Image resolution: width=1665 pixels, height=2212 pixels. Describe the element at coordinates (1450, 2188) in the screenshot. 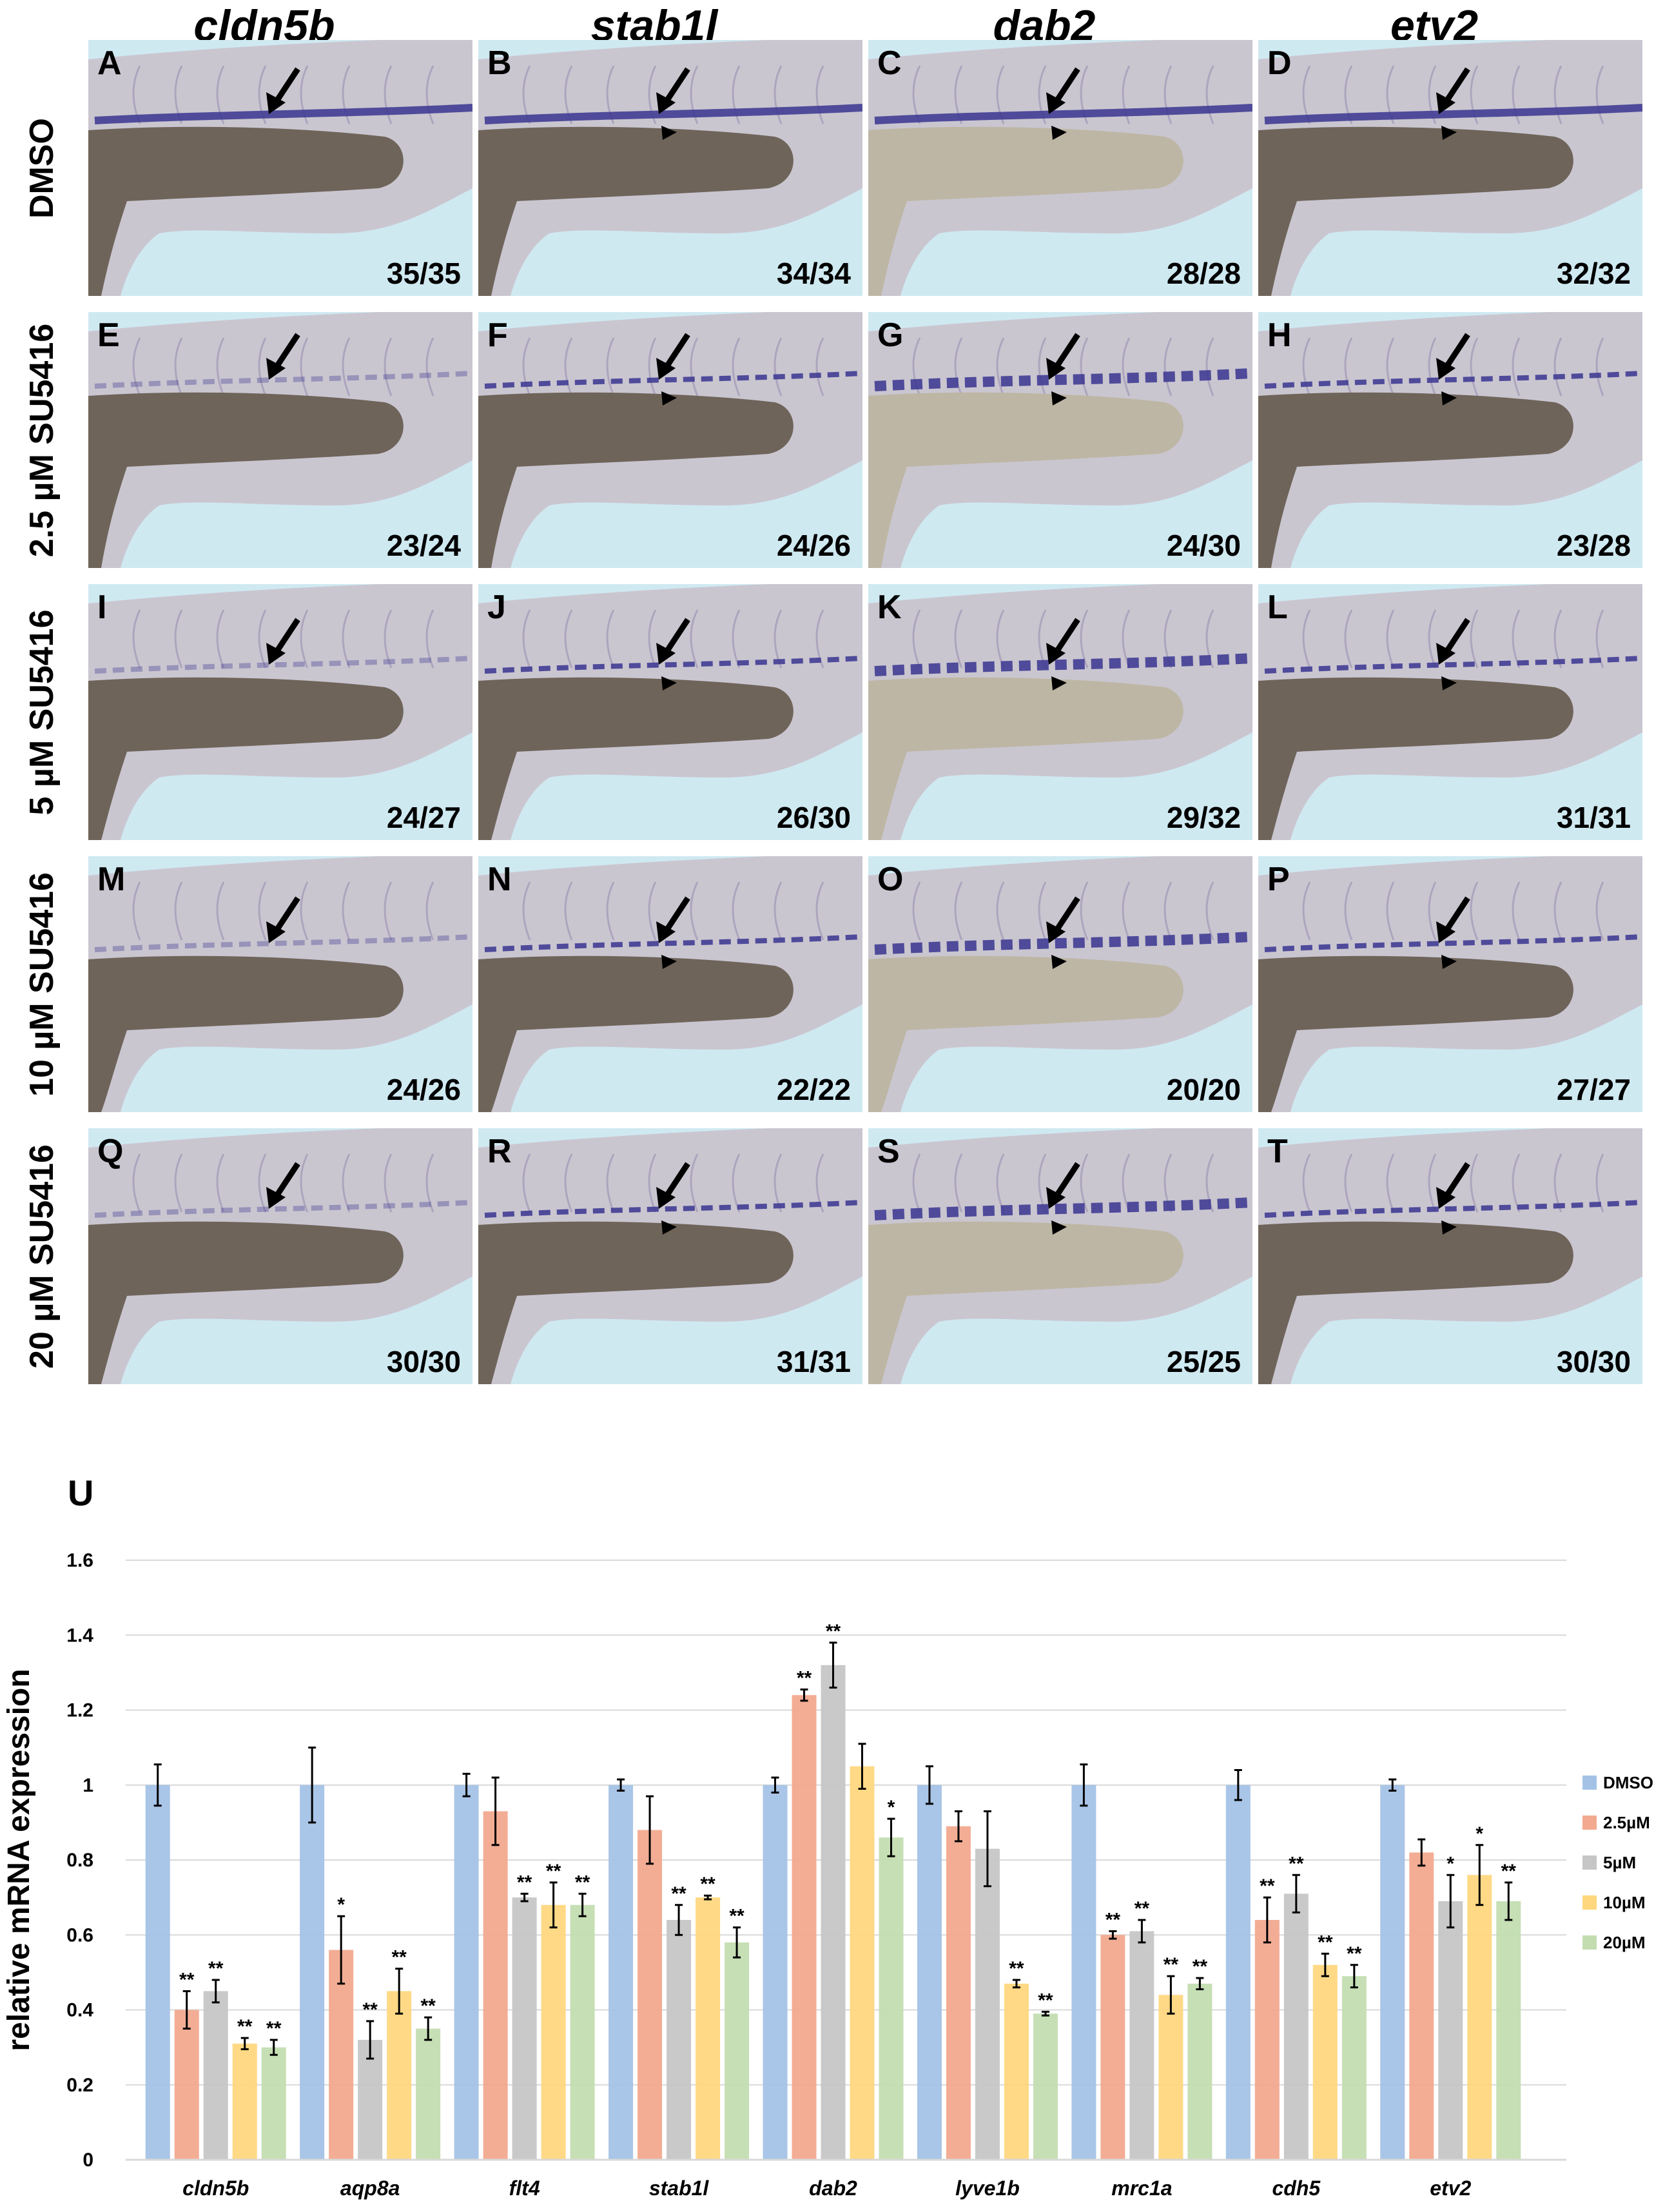

I see `x-tick-label: etv2` at that location.